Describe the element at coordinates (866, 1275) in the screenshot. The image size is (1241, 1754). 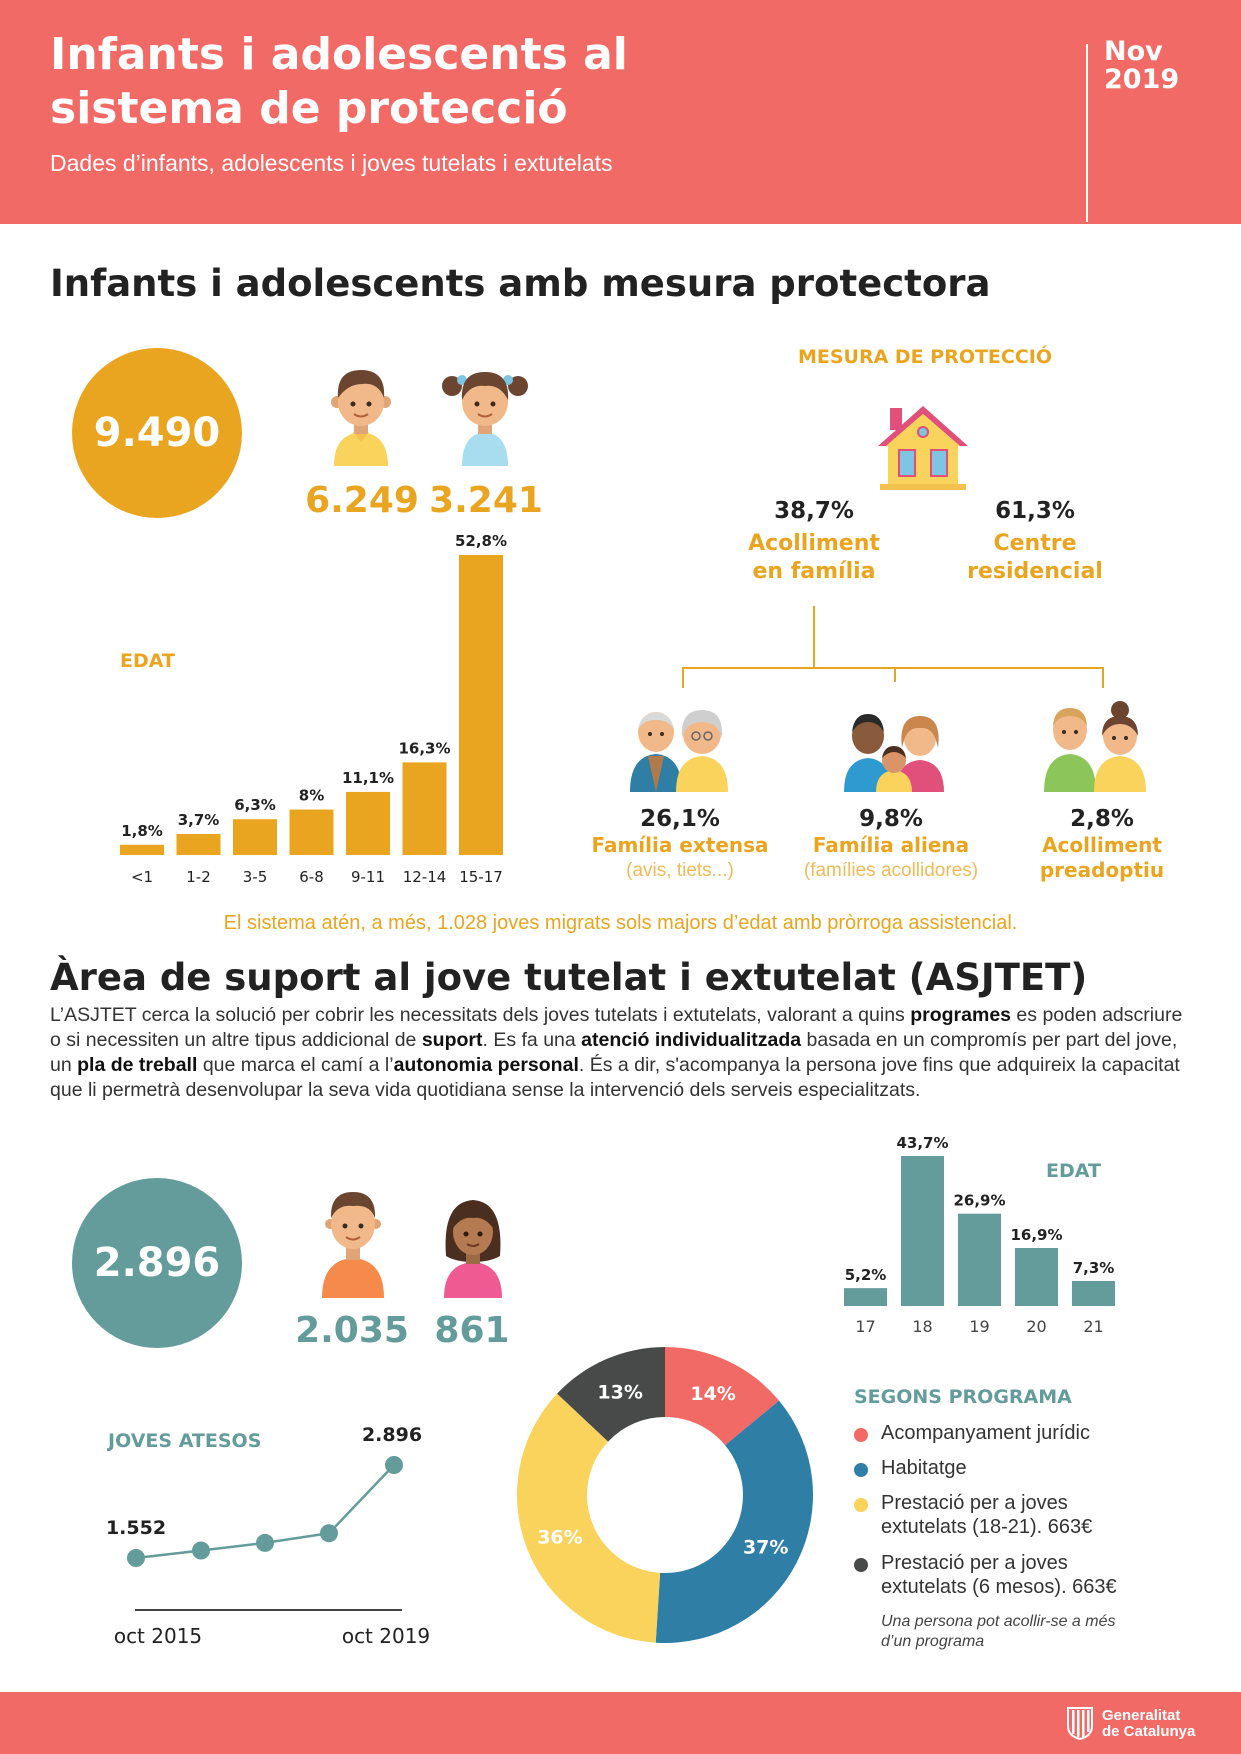
I see `youth-age-bar-label-17: 5,2%` at that location.